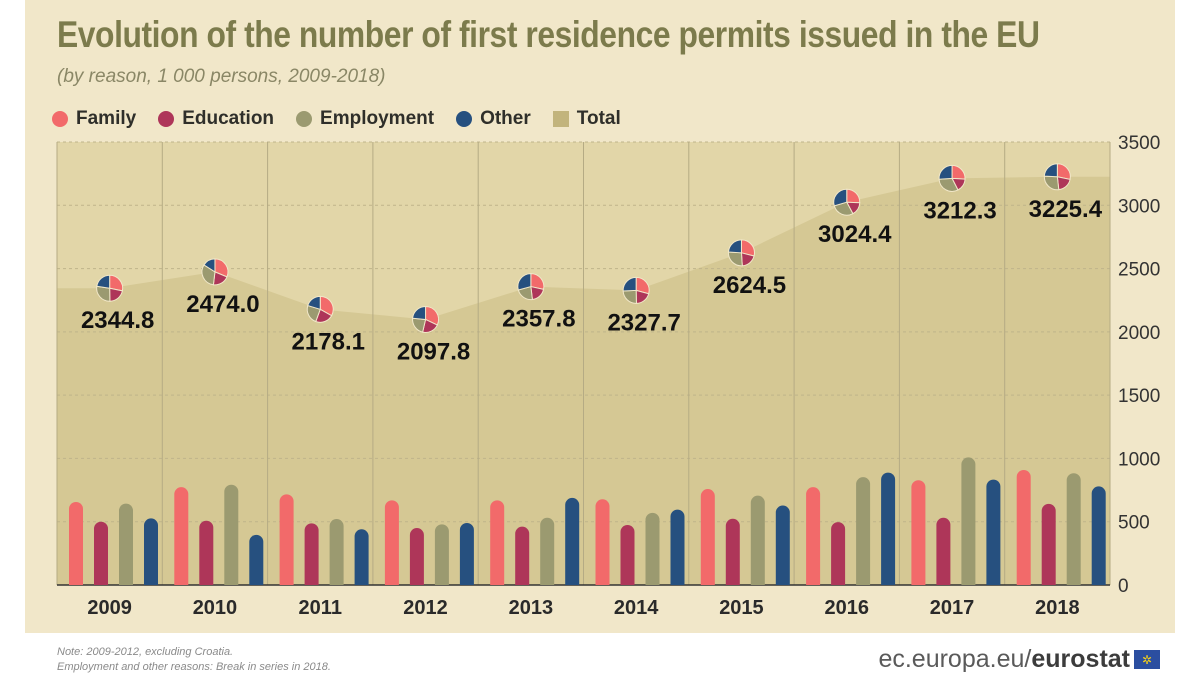 The width and height of the screenshot is (1200, 675). What do you see at coordinates (1123, 586) in the screenshot?
I see `y-tick-label: 0` at bounding box center [1123, 586].